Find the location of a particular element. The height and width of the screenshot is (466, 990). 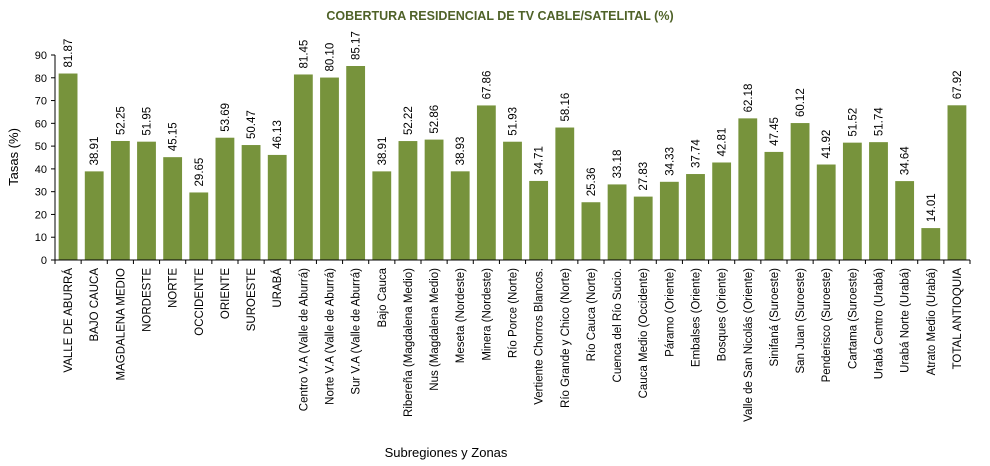

data-label: 80.10 is located at coordinates (331, 57).